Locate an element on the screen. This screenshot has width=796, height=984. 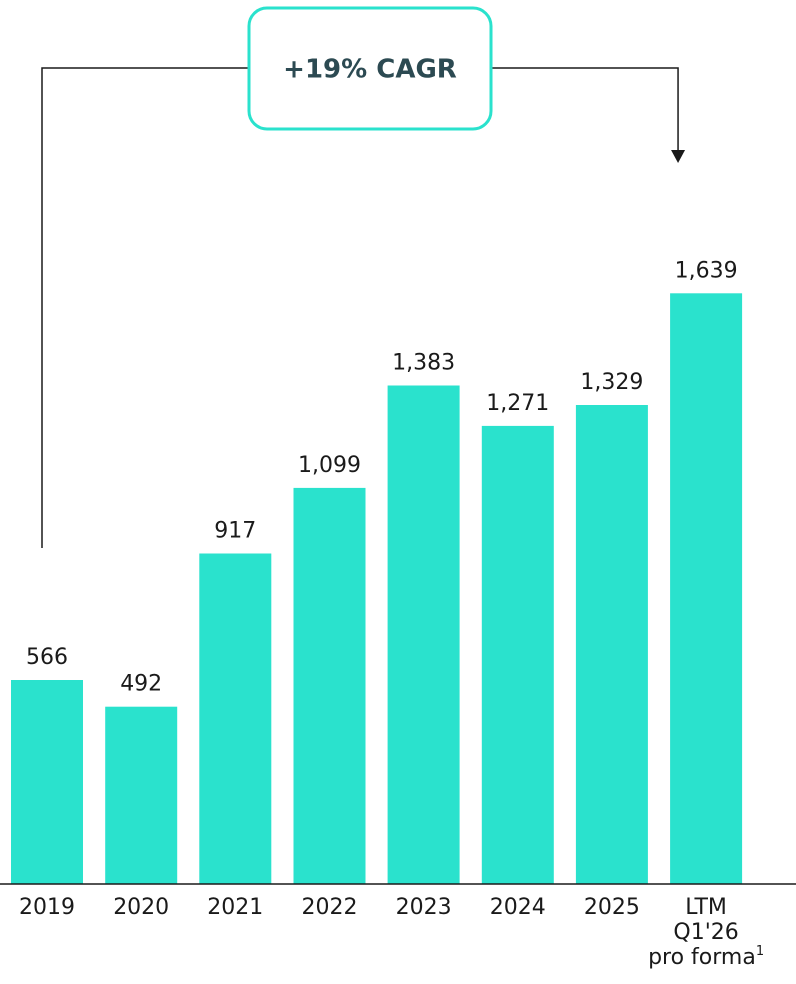
category-label: 2024 is located at coordinates (518, 907).